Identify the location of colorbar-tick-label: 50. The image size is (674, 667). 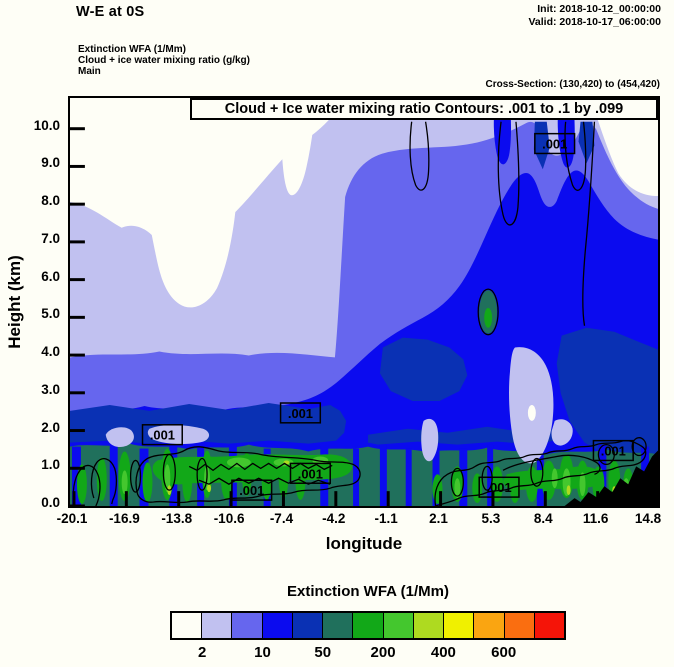
(323, 652).